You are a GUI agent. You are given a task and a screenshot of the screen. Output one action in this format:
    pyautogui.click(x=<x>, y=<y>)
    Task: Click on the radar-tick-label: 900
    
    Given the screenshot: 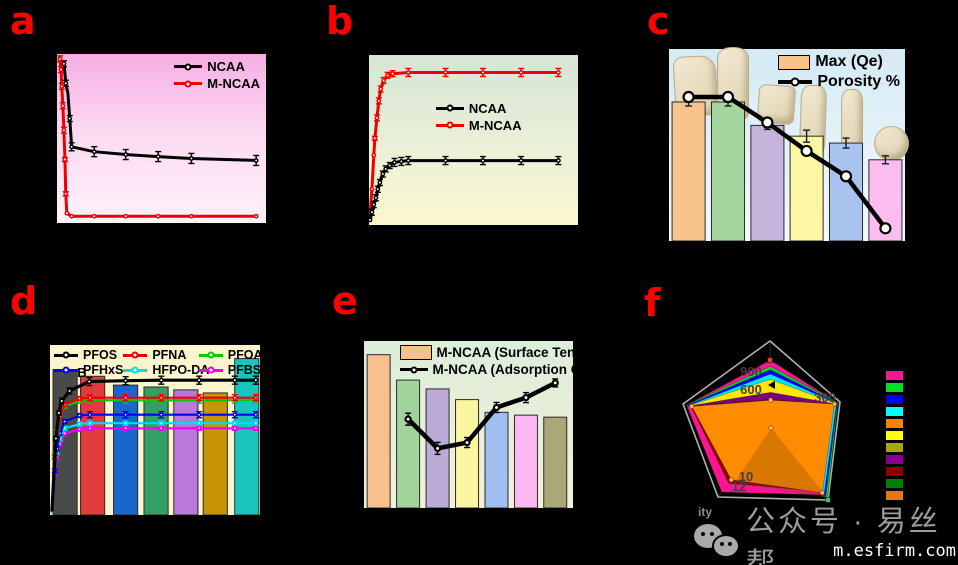 What is the action you would take?
    pyautogui.click(x=751, y=371)
    